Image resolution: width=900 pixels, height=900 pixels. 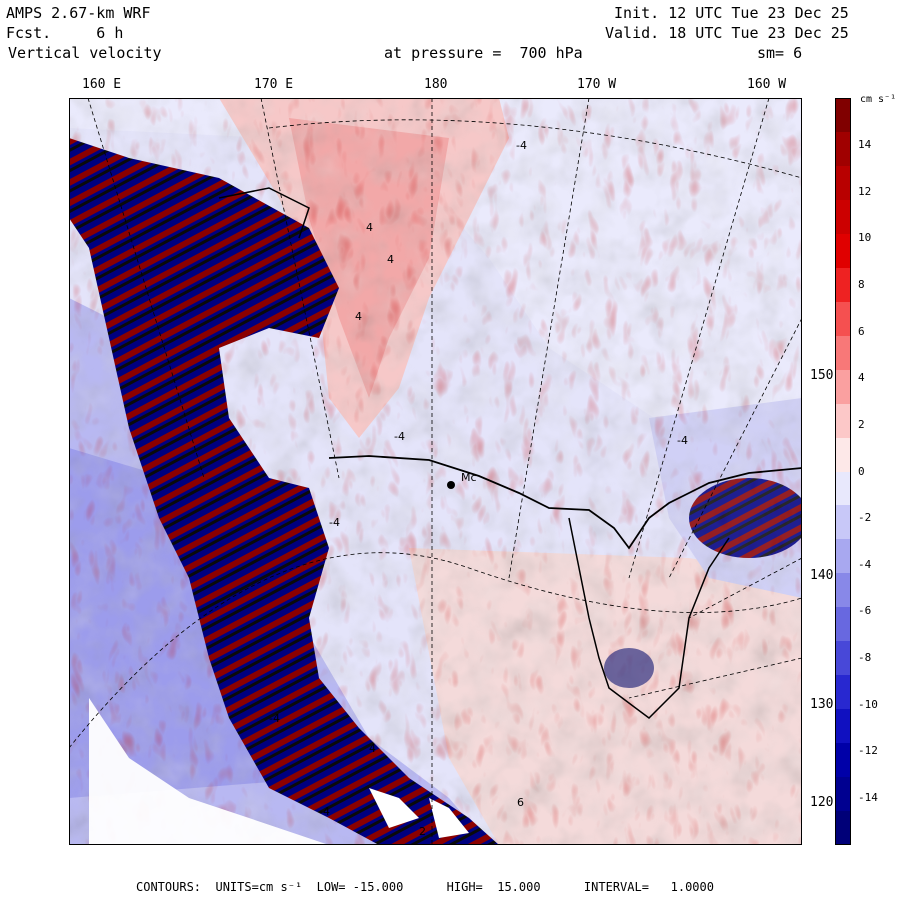 I want to click on lon-label-160e: 160 E, so click(x=102, y=84).